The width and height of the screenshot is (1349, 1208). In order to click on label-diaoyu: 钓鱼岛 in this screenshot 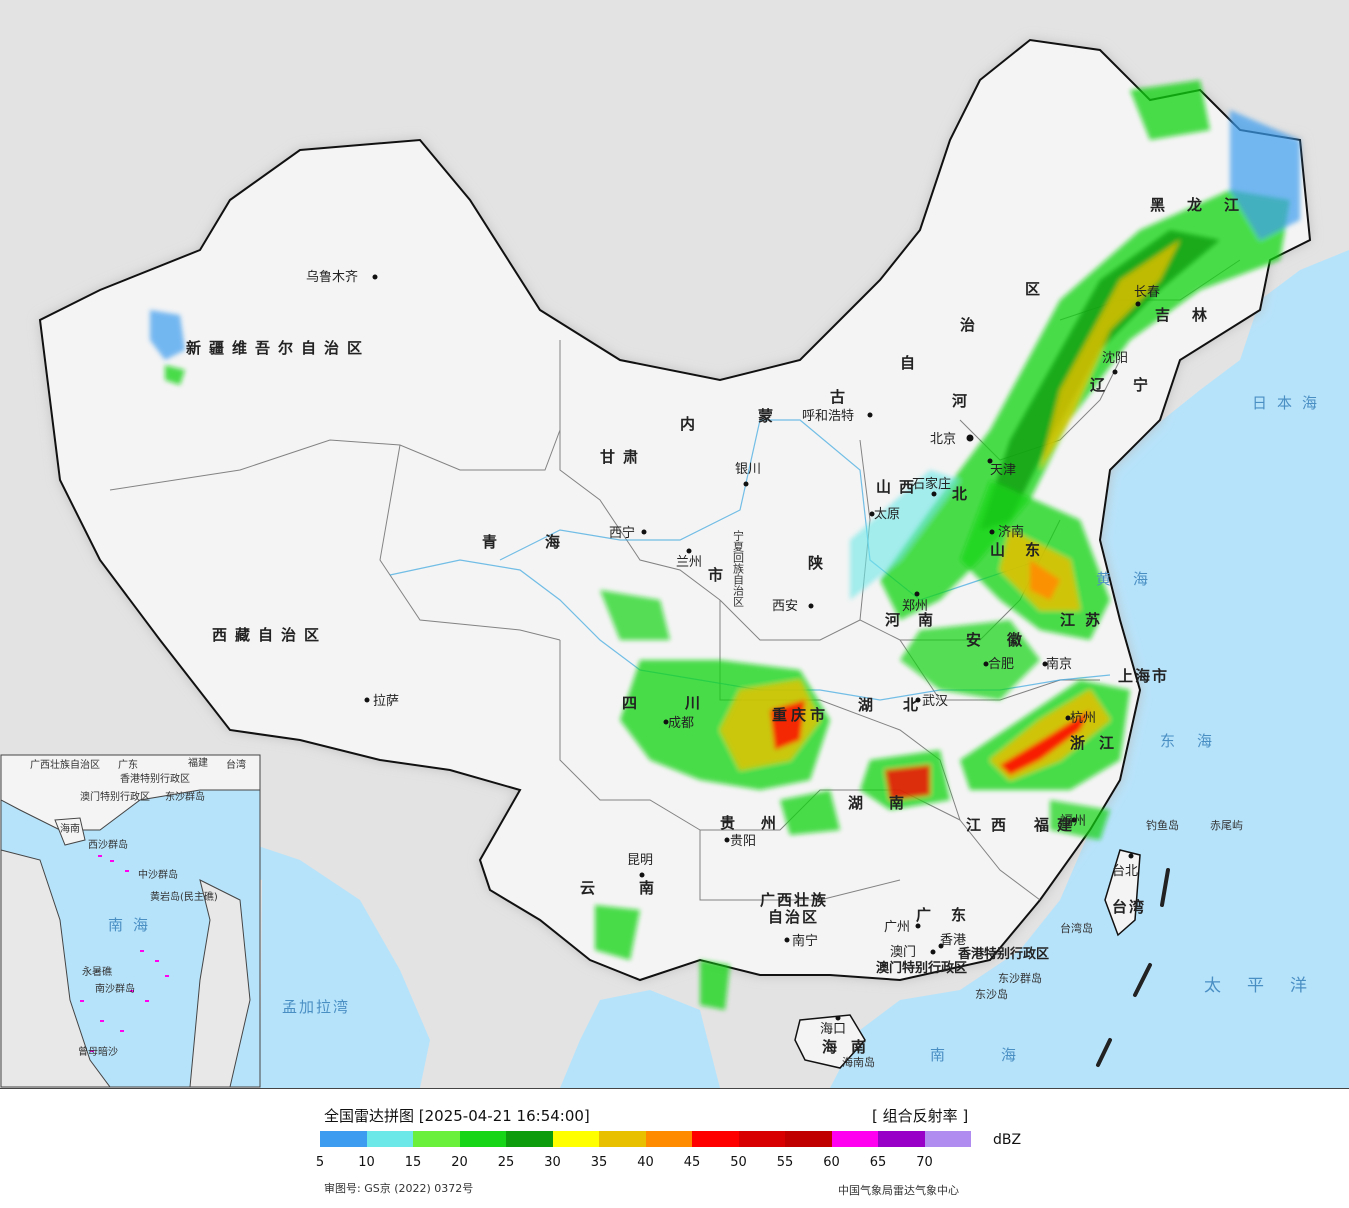, I will do `click(1162, 825)`.